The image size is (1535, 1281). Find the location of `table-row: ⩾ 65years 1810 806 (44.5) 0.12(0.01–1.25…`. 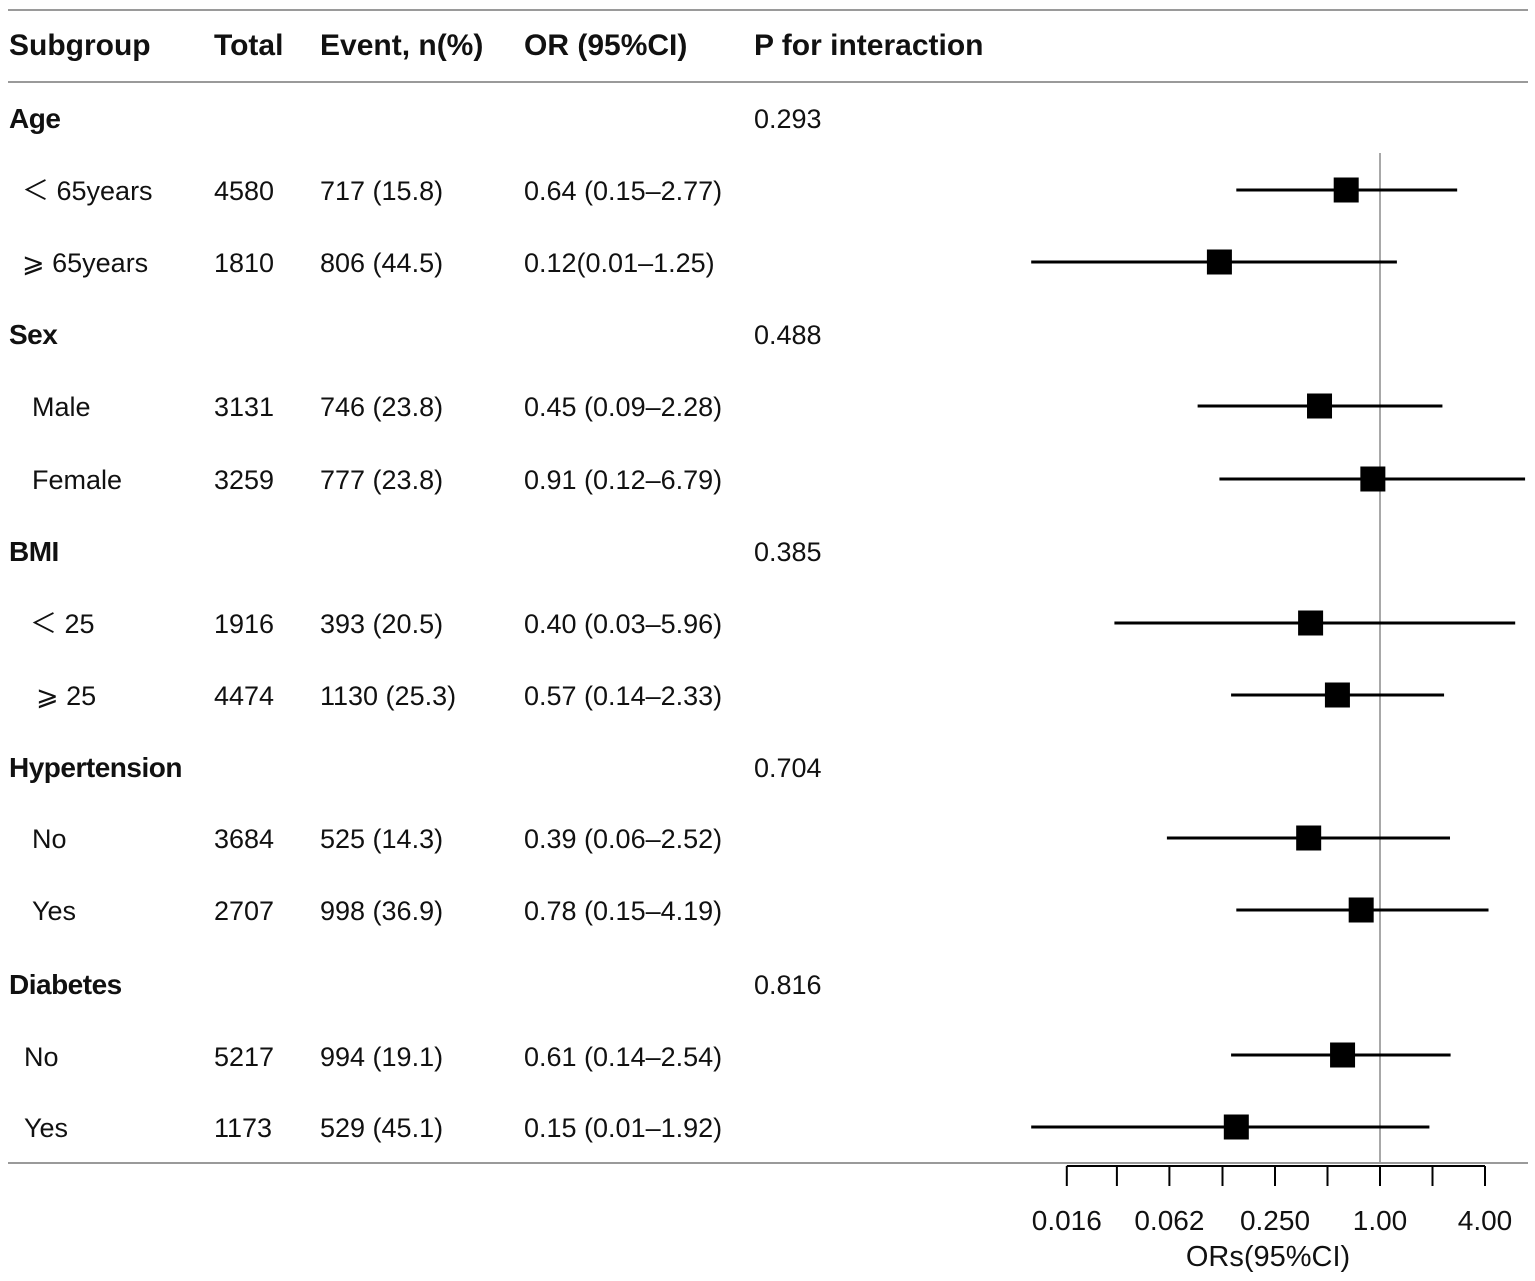

table-row: ⩾ 65years 1810 806 (44.5) 0.12(0.01–1.25… is located at coordinates (500, 263).